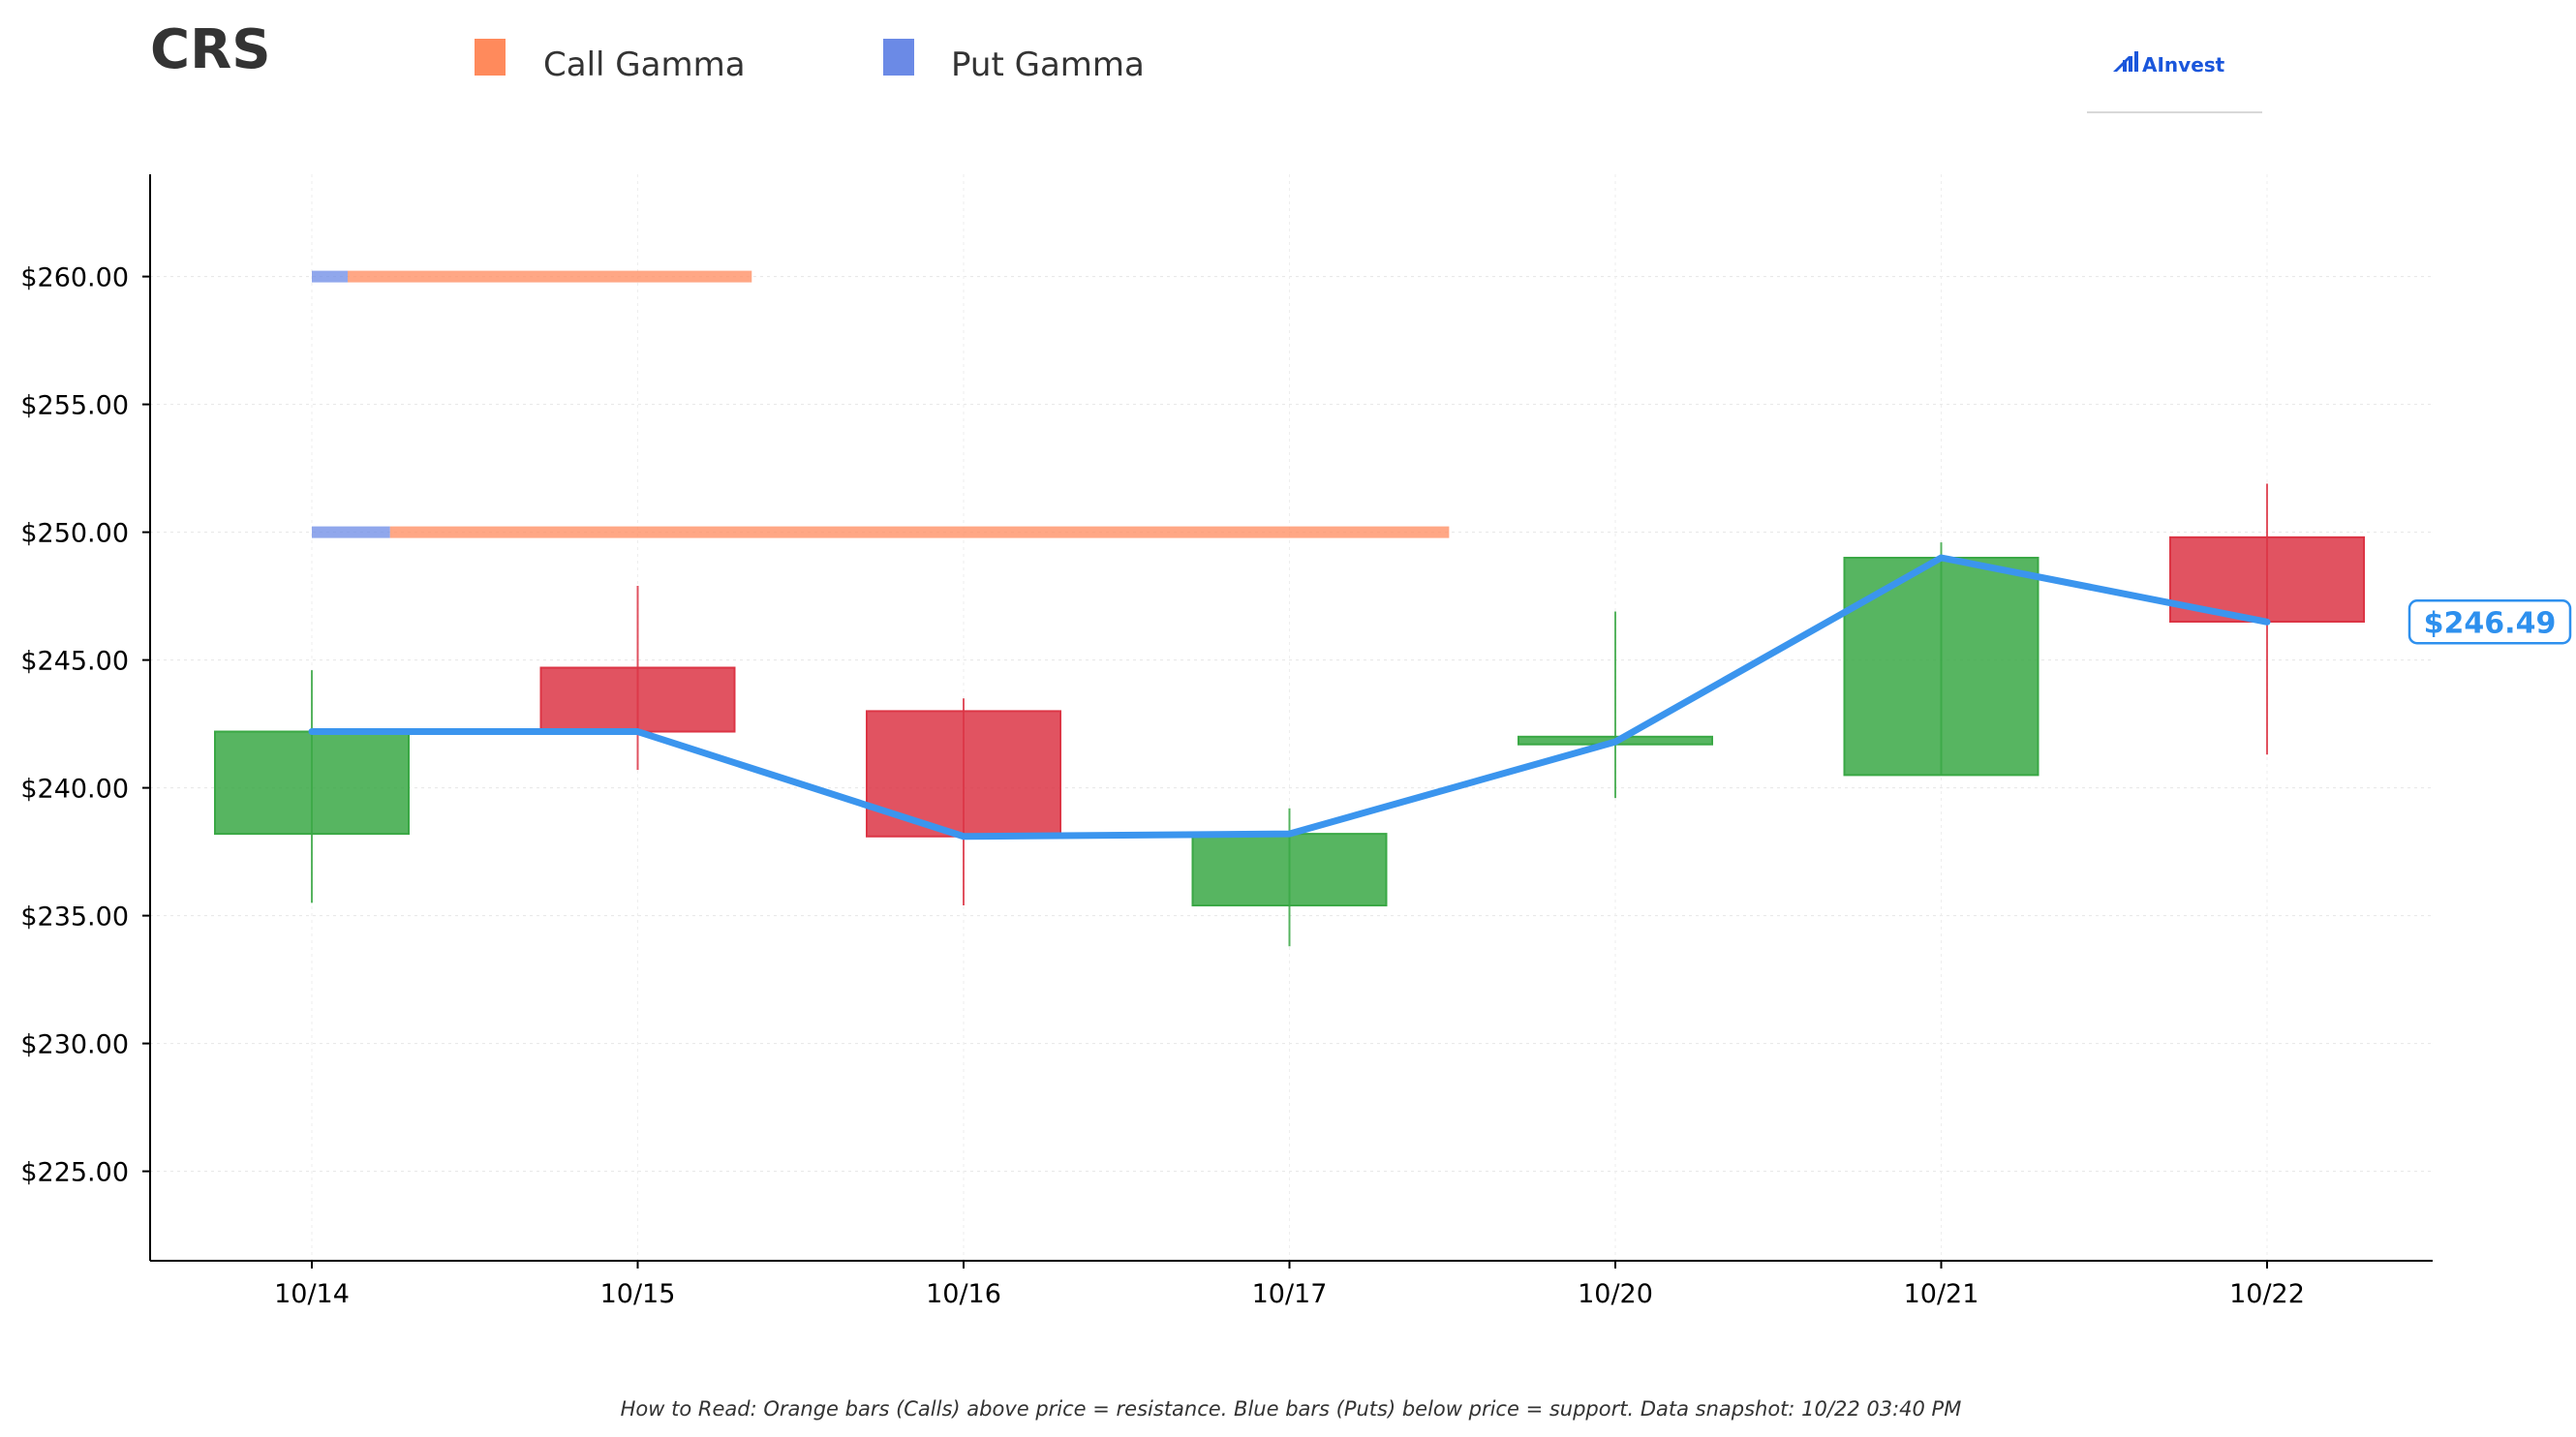 The width and height of the screenshot is (2576, 1437). What do you see at coordinates (210, 50) in the screenshot?
I see `ticker-title: CRS` at bounding box center [210, 50].